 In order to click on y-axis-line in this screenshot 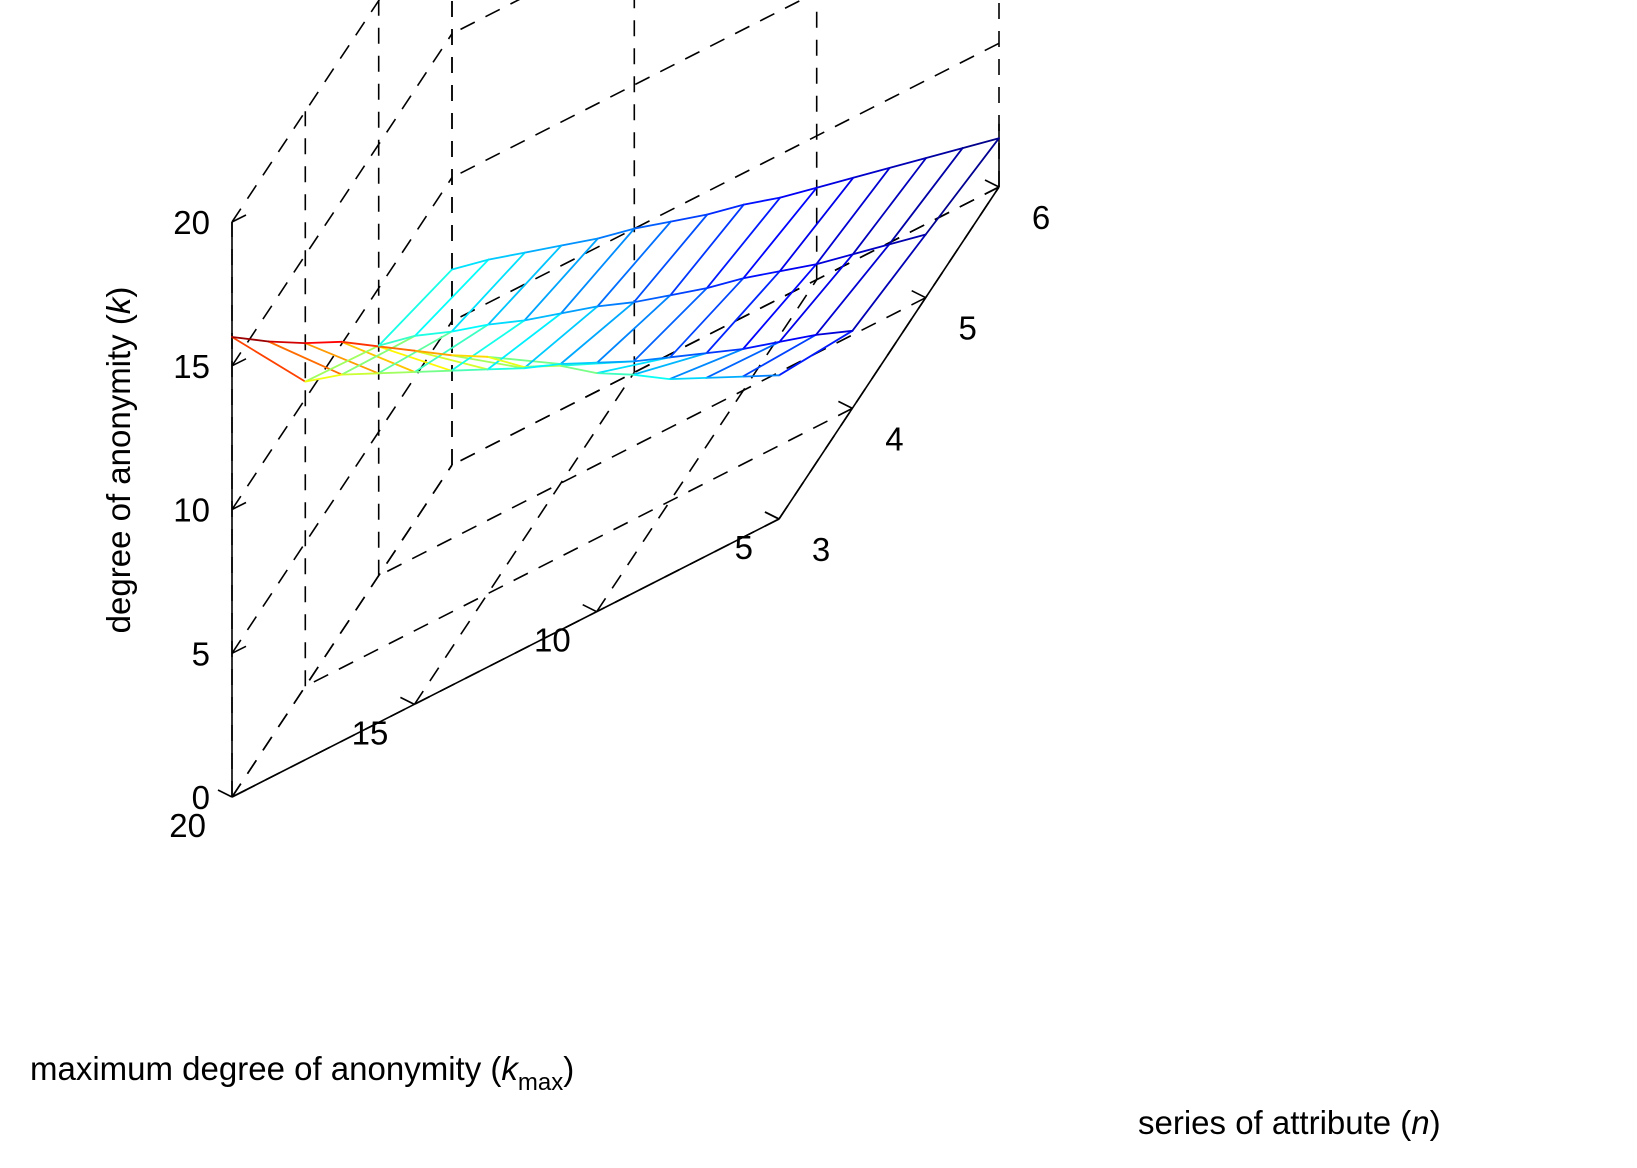, I will do `click(505, 658)`.